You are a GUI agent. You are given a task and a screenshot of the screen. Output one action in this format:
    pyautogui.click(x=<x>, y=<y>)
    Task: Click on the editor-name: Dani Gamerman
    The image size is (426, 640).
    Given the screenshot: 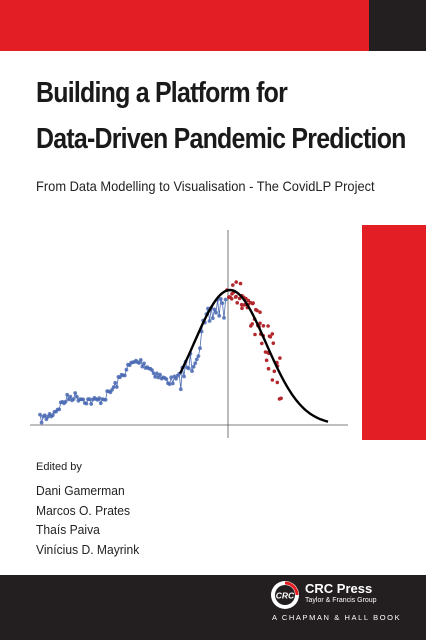 What is the action you would take?
    pyautogui.click(x=80, y=490)
    